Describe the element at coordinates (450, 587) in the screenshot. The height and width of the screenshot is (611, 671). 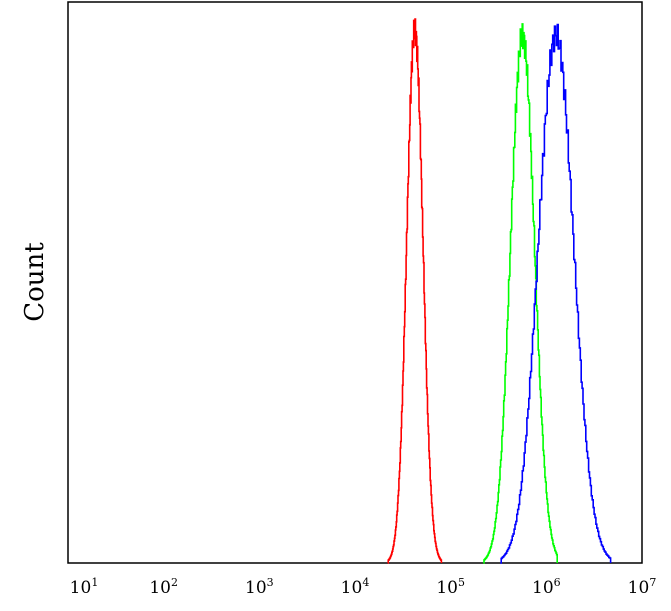
I see `x-tick-label-10e5: 10⁵` at that location.